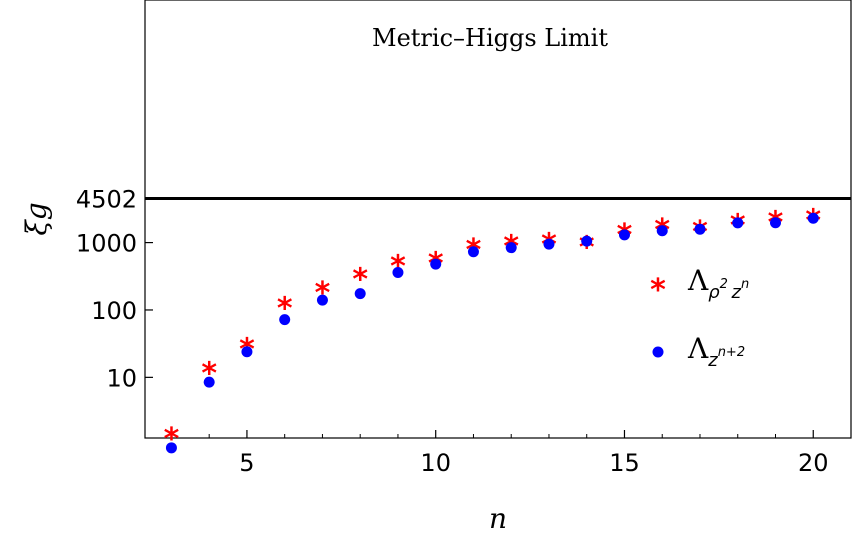  Describe the element at coordinates (813, 463) in the screenshot. I see `x-tick-label: 20` at that location.